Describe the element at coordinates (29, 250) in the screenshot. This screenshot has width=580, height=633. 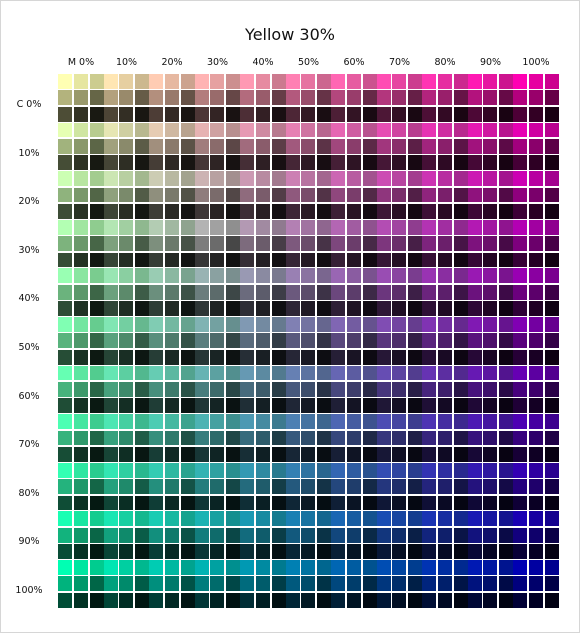
I see `cyan-label: 30%` at that location.